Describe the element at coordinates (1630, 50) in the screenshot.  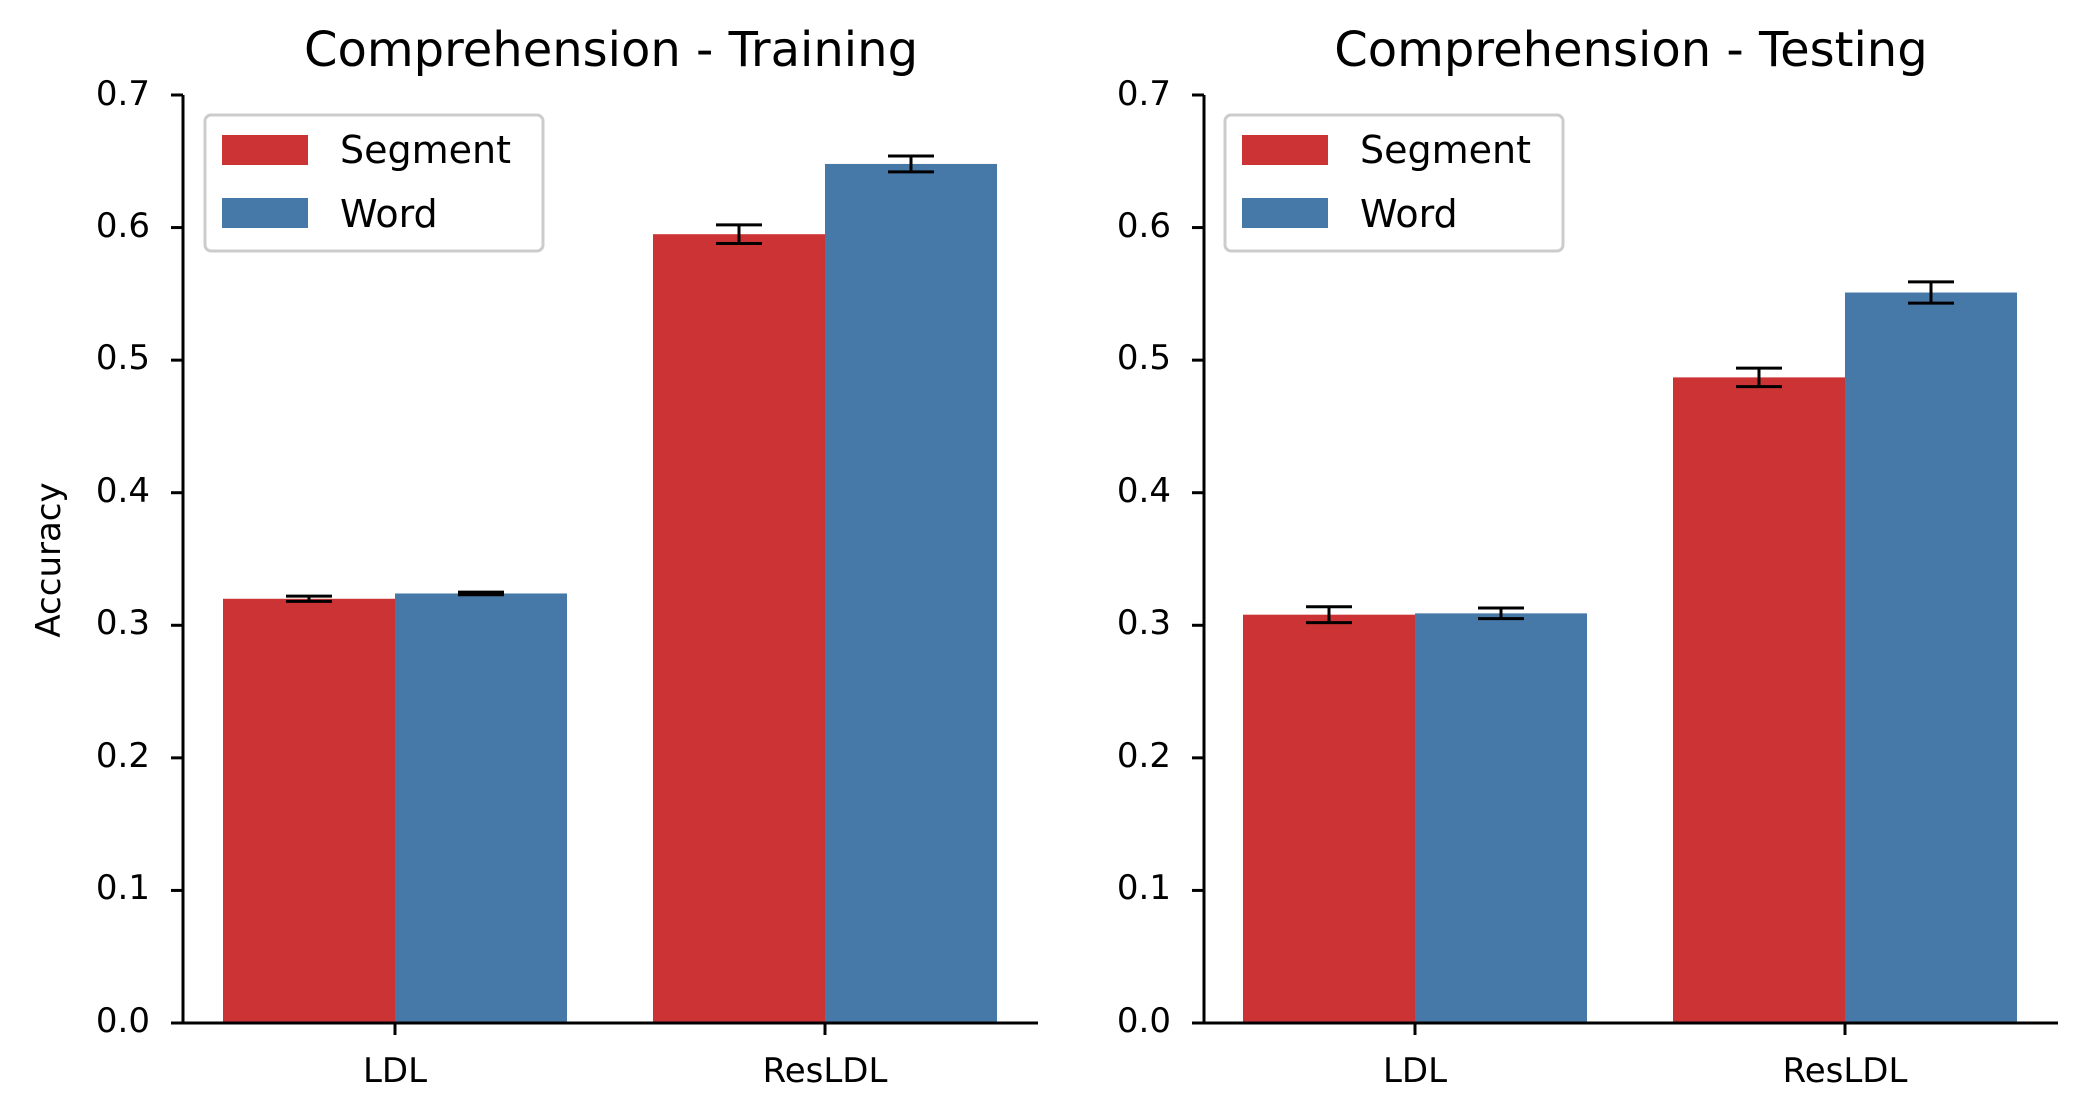
I see `chart-title: Comprehension - Testing` at that location.